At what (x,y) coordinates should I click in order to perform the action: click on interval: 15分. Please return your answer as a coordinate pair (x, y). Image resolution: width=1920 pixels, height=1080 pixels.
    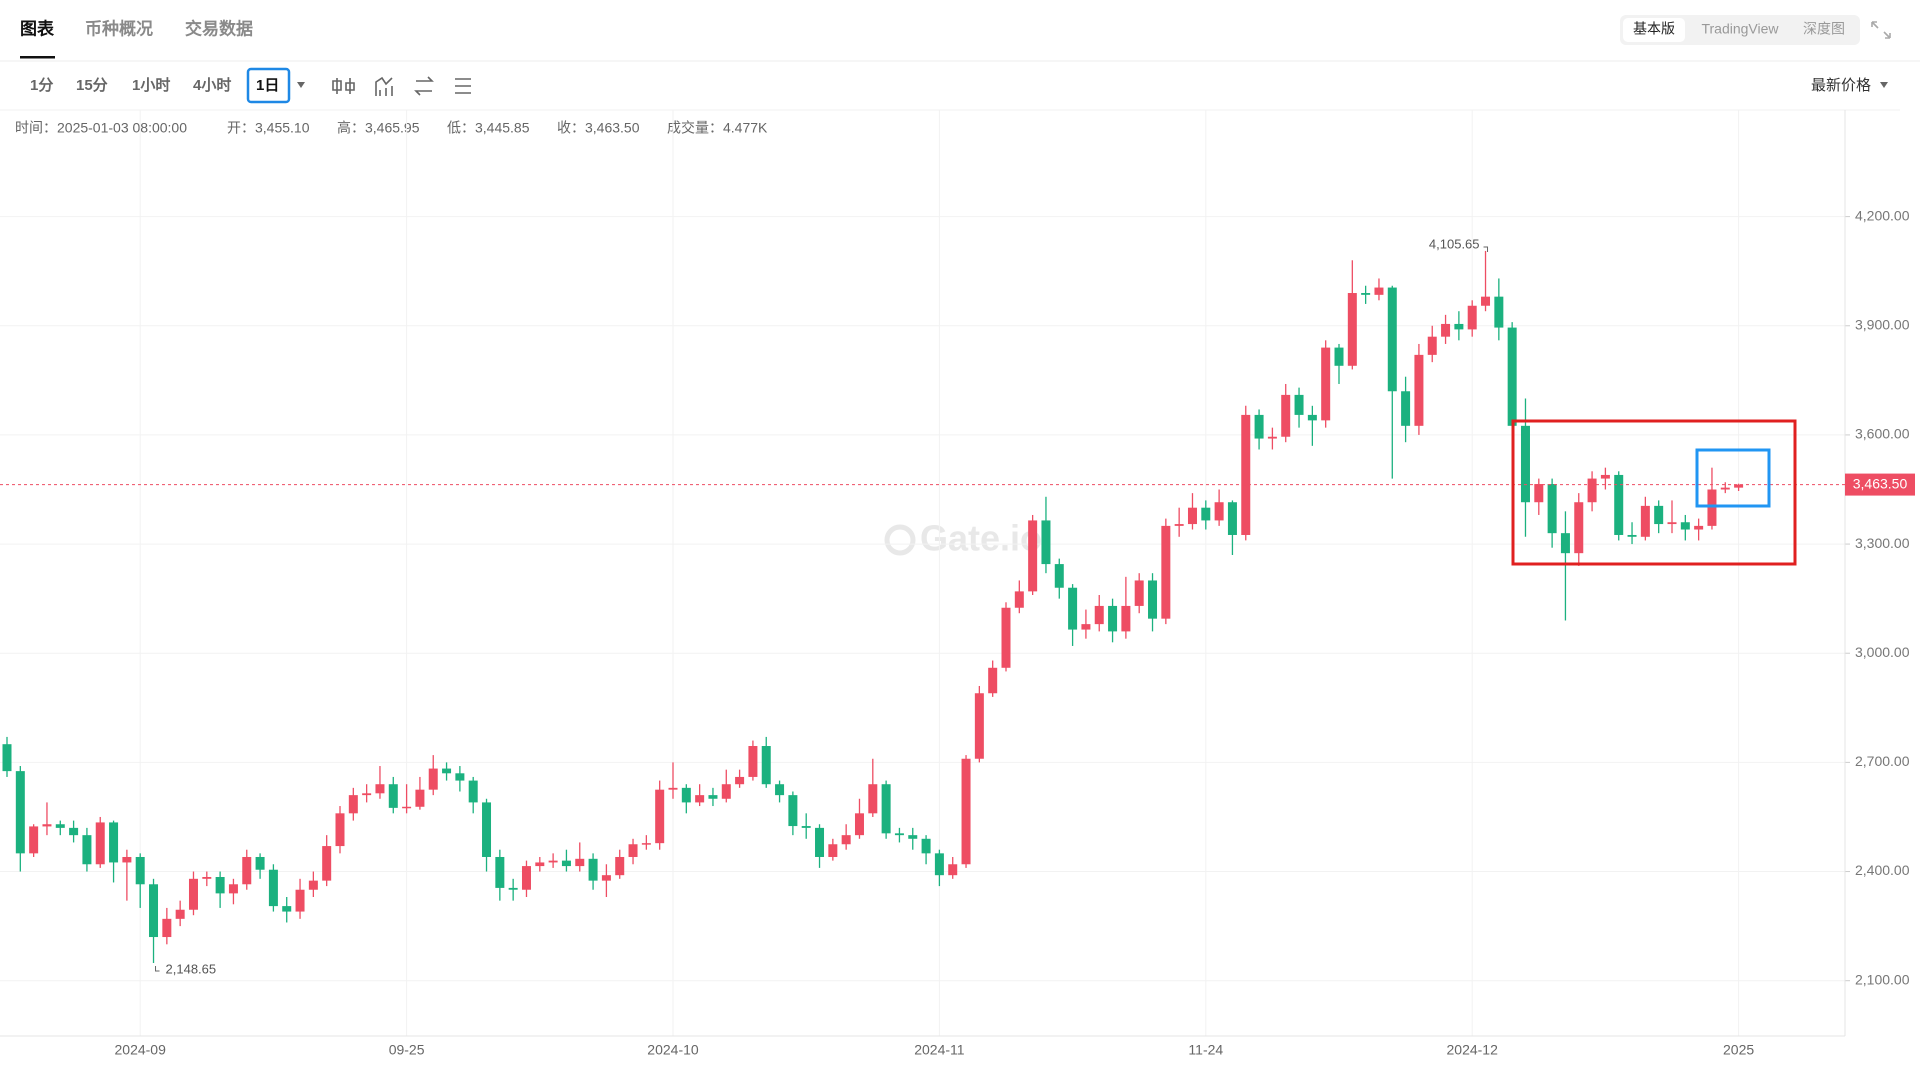
    Looking at the image, I should click on (92, 85).